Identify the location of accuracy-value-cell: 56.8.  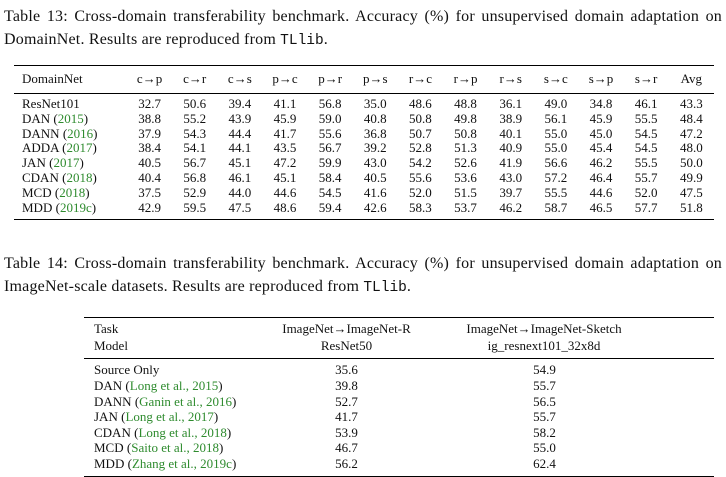
(330, 103).